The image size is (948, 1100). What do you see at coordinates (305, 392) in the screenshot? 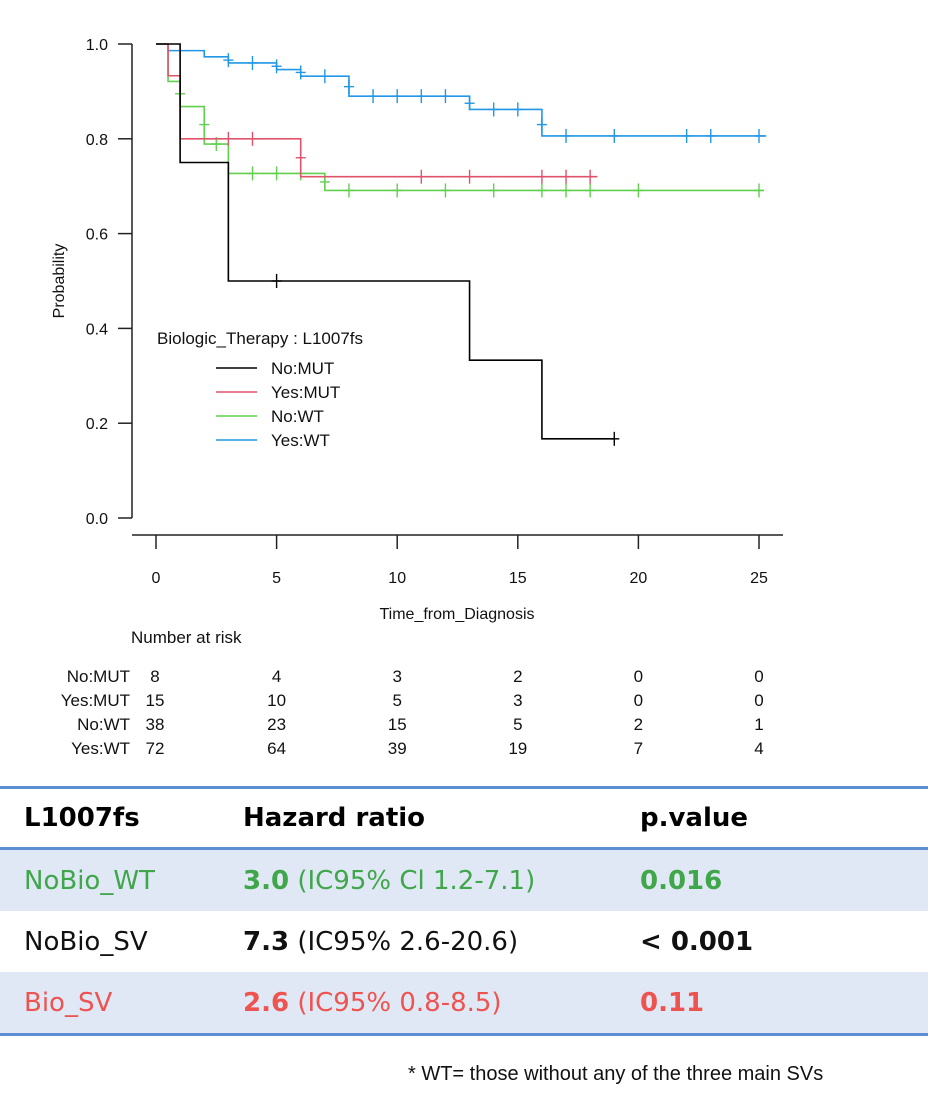
I see `legend-label: Yes:MUT` at bounding box center [305, 392].